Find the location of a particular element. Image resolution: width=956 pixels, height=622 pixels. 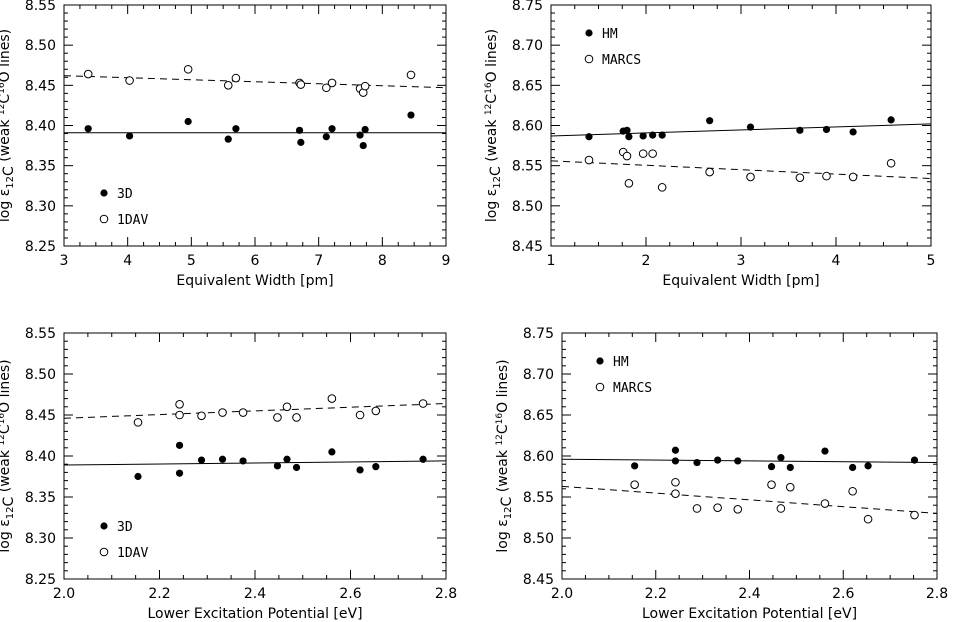

y-title-subscript-c: C is located at coordinates (496, 171).